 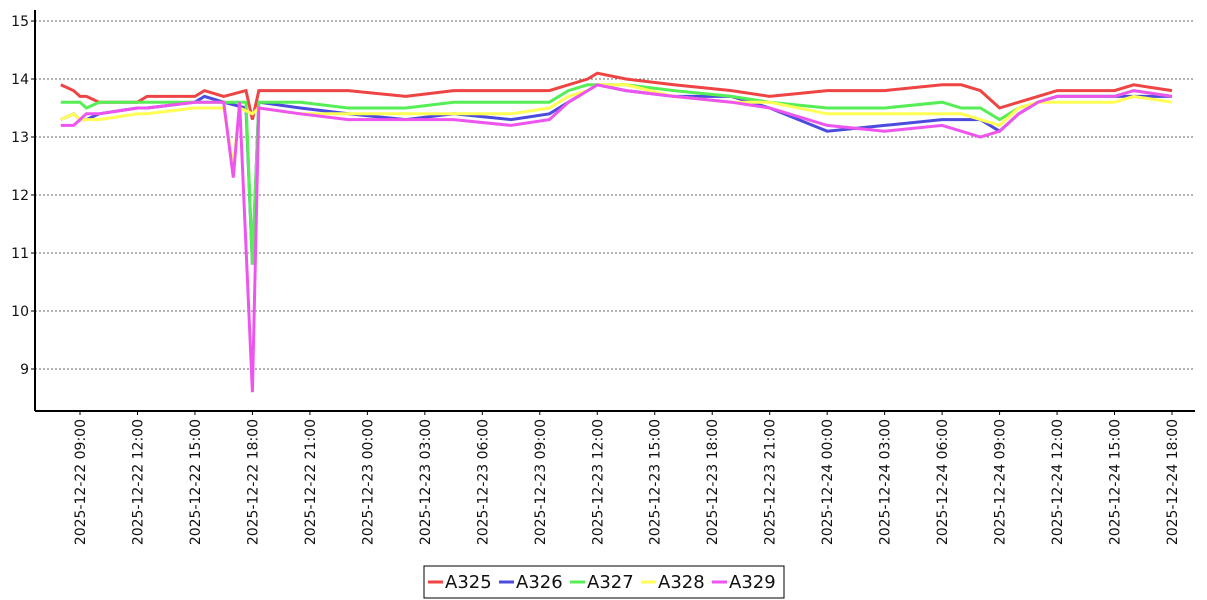 I want to click on x-tick-label: 2025-12-24 09:00, so click(x=1001, y=482).